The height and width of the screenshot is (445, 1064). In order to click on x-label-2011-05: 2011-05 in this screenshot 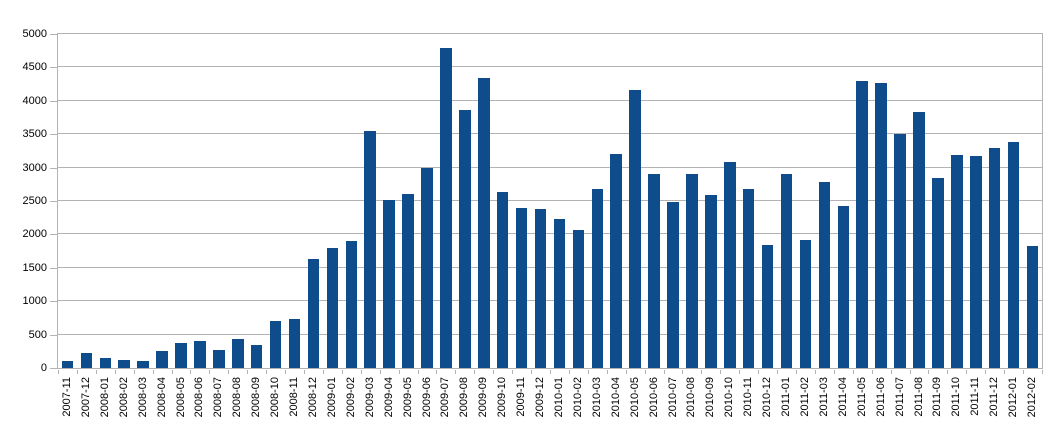, I will do `click(861, 397)`.